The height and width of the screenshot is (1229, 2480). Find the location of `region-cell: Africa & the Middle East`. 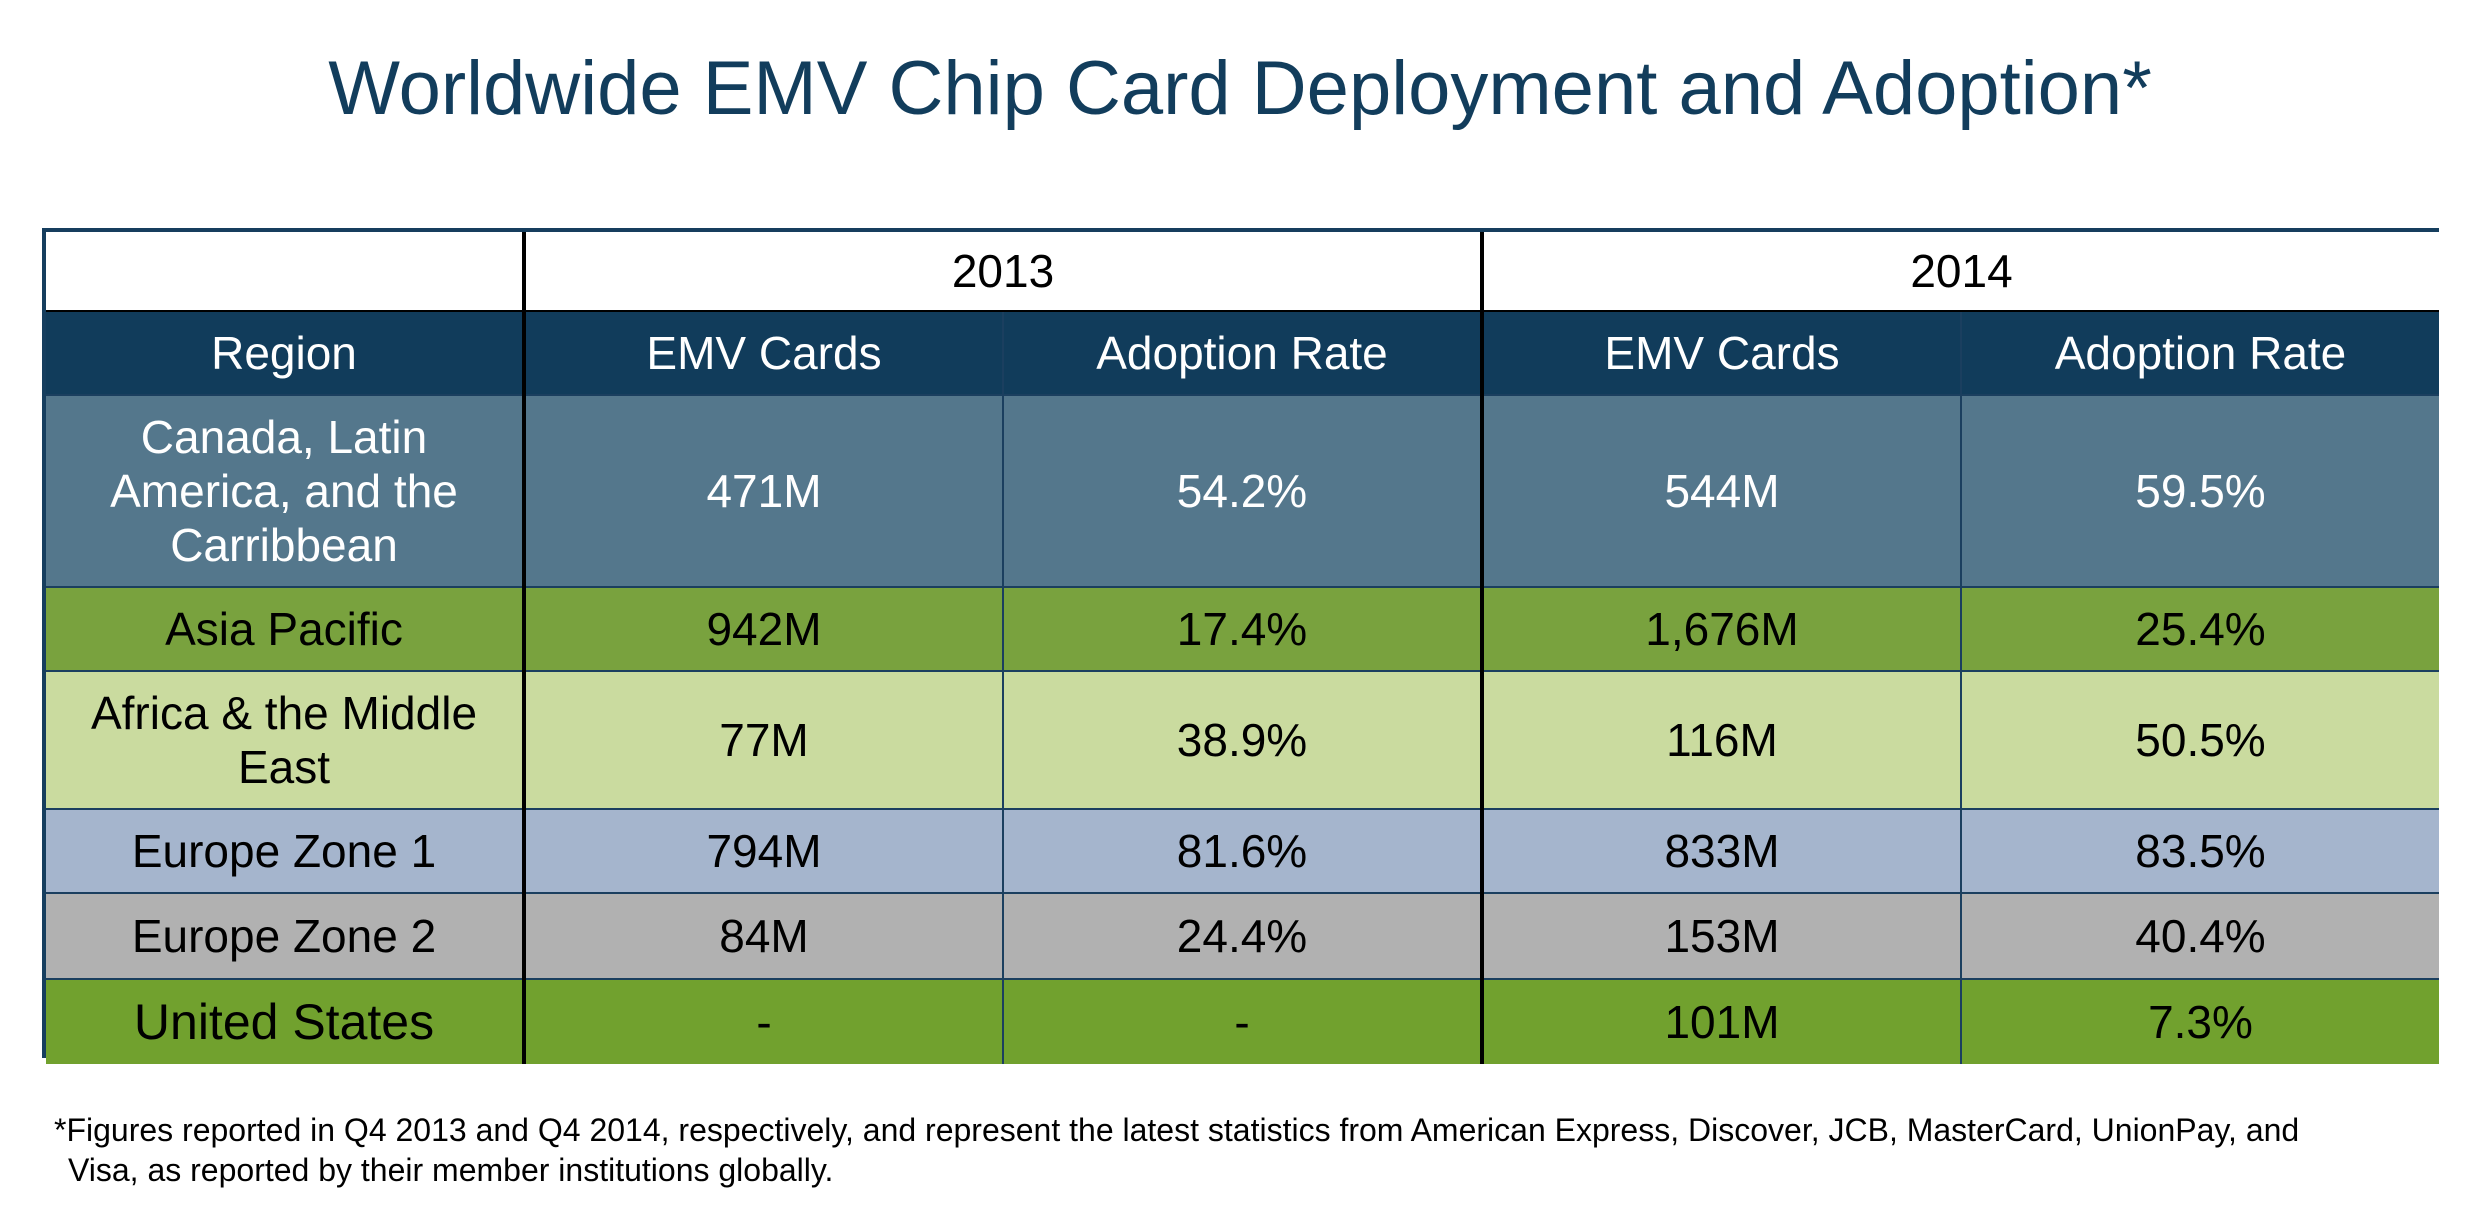

region-cell: Africa & the Middle East is located at coordinates (286, 740).